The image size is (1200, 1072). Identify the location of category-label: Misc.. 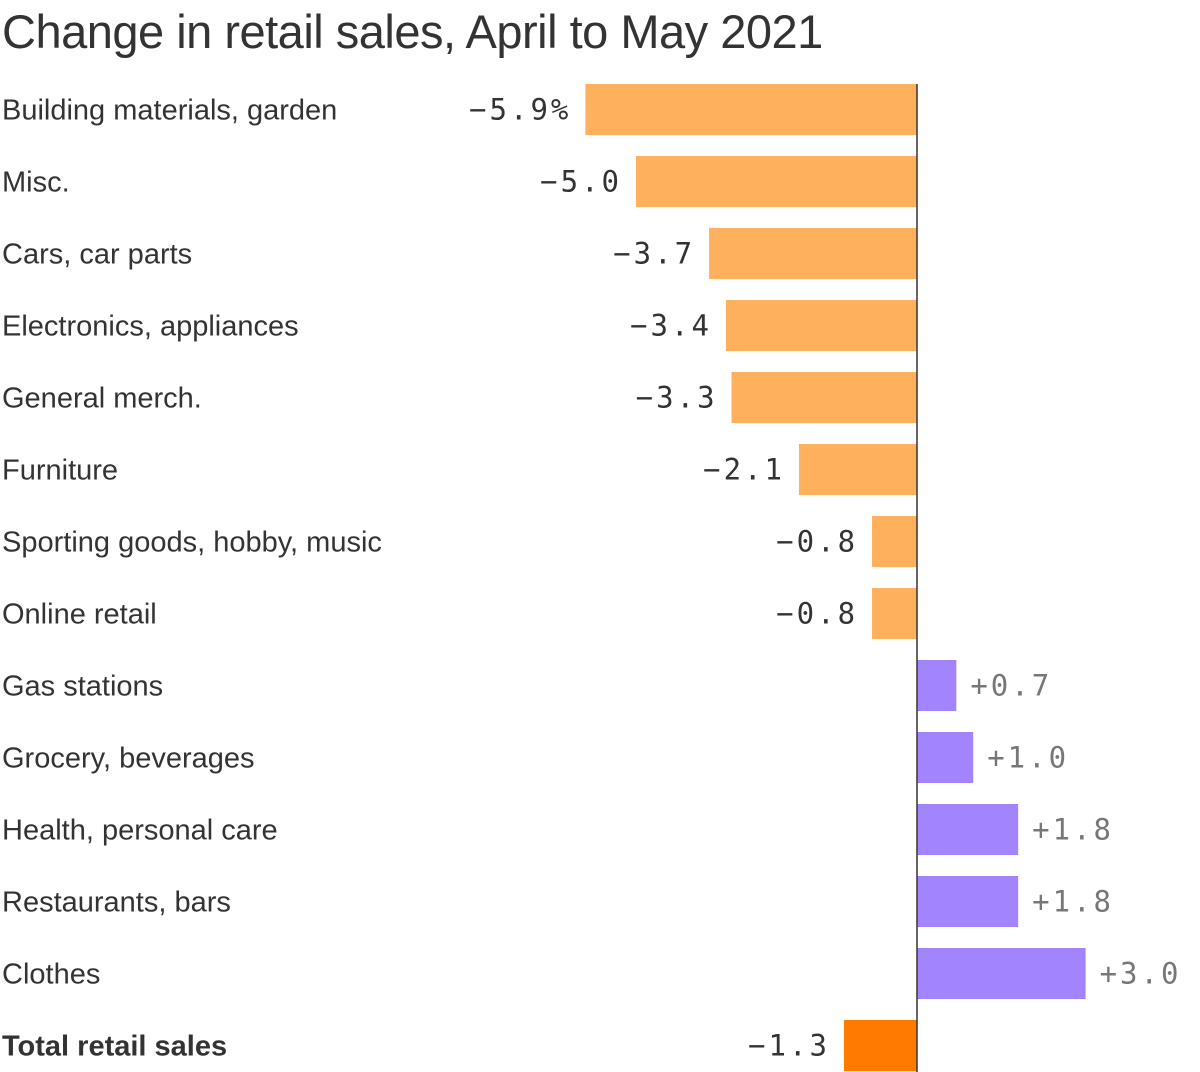
(36, 183).